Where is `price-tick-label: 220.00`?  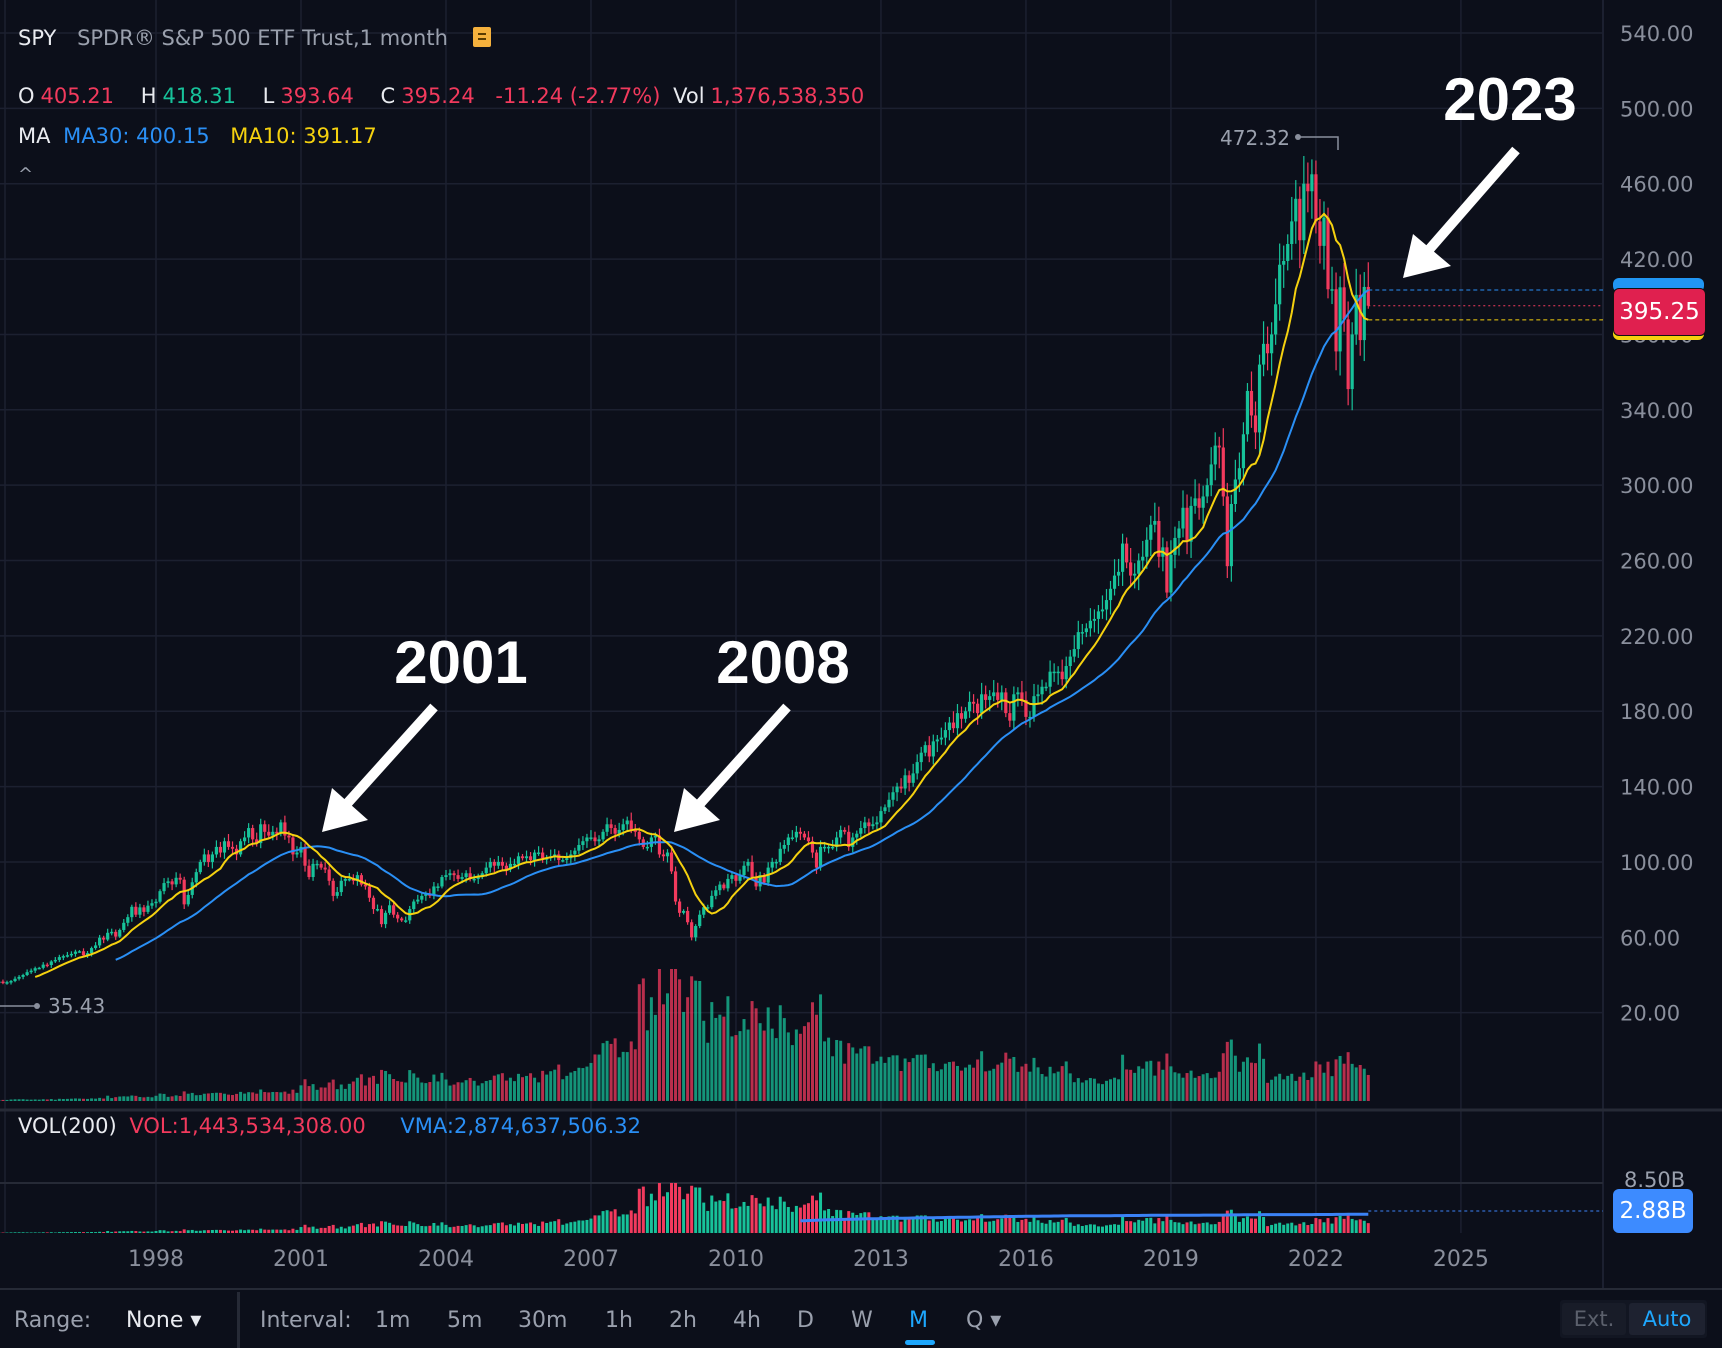 price-tick-label: 220.00 is located at coordinates (1656, 637).